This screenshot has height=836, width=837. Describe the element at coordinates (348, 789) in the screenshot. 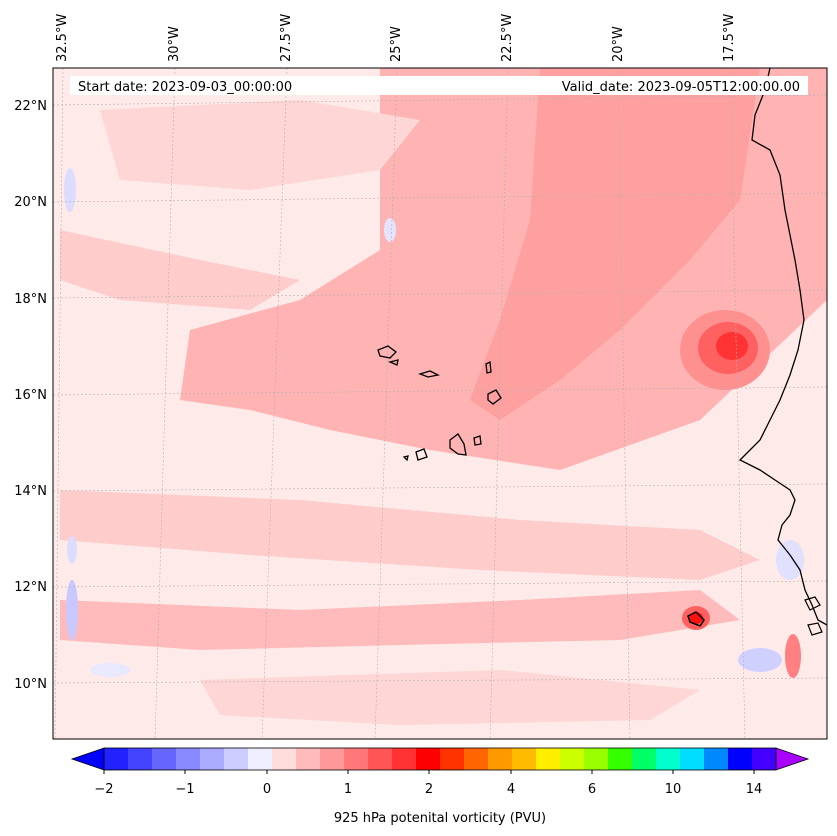

I see `colorbar-tick-label: 1` at that location.